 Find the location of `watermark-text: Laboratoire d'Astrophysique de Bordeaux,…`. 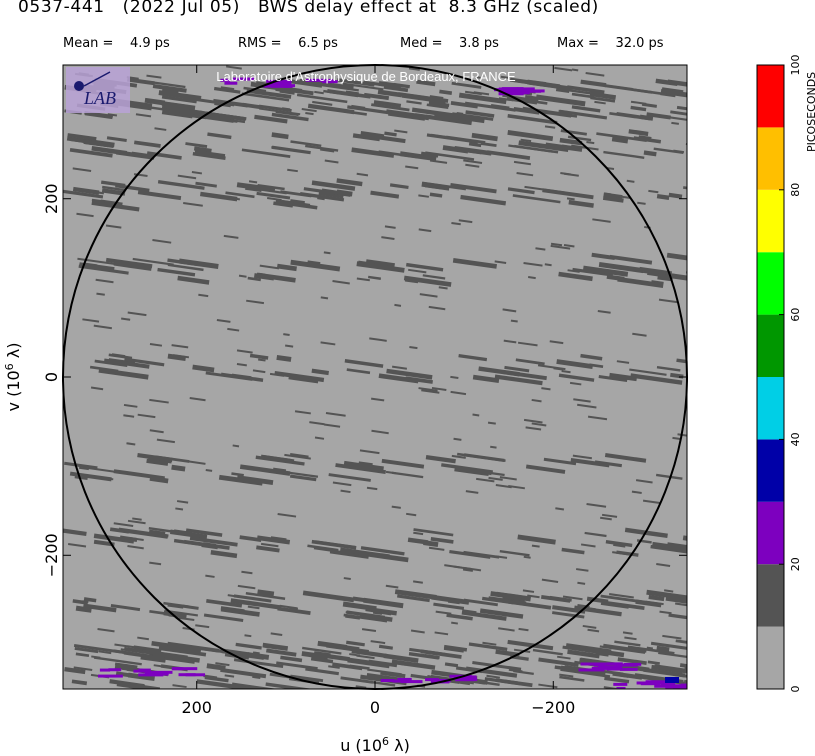

watermark-text: Laboratoire d'Astrophysique de Bordeaux,… is located at coordinates (366, 76).